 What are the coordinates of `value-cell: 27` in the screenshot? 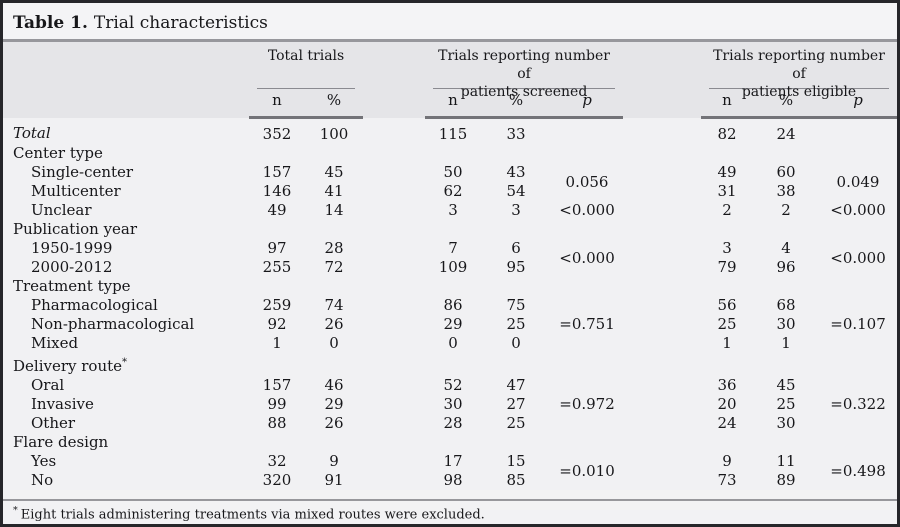 It's located at (516, 404).